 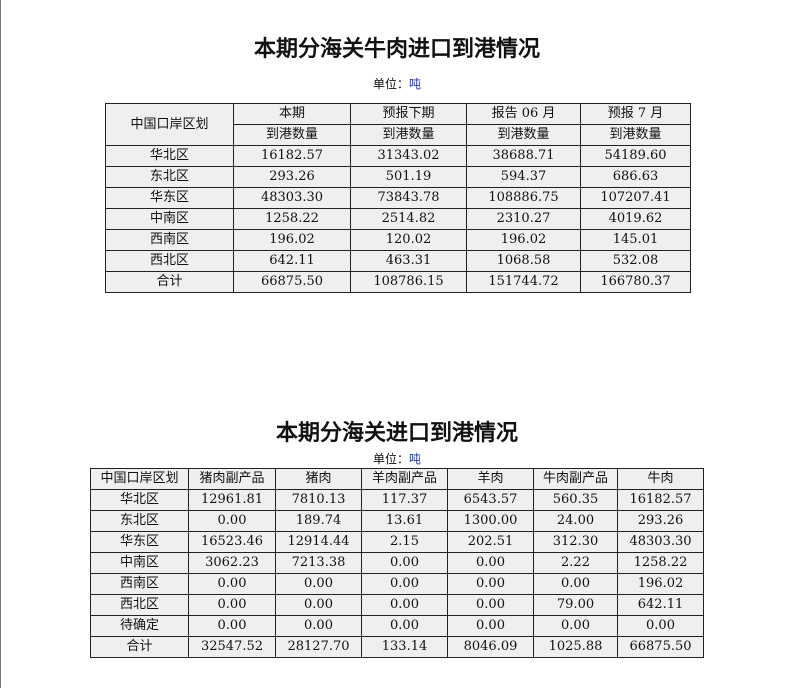 What do you see at coordinates (408, 198) in the screenshot?
I see `value-cell: 73843.78` at bounding box center [408, 198].